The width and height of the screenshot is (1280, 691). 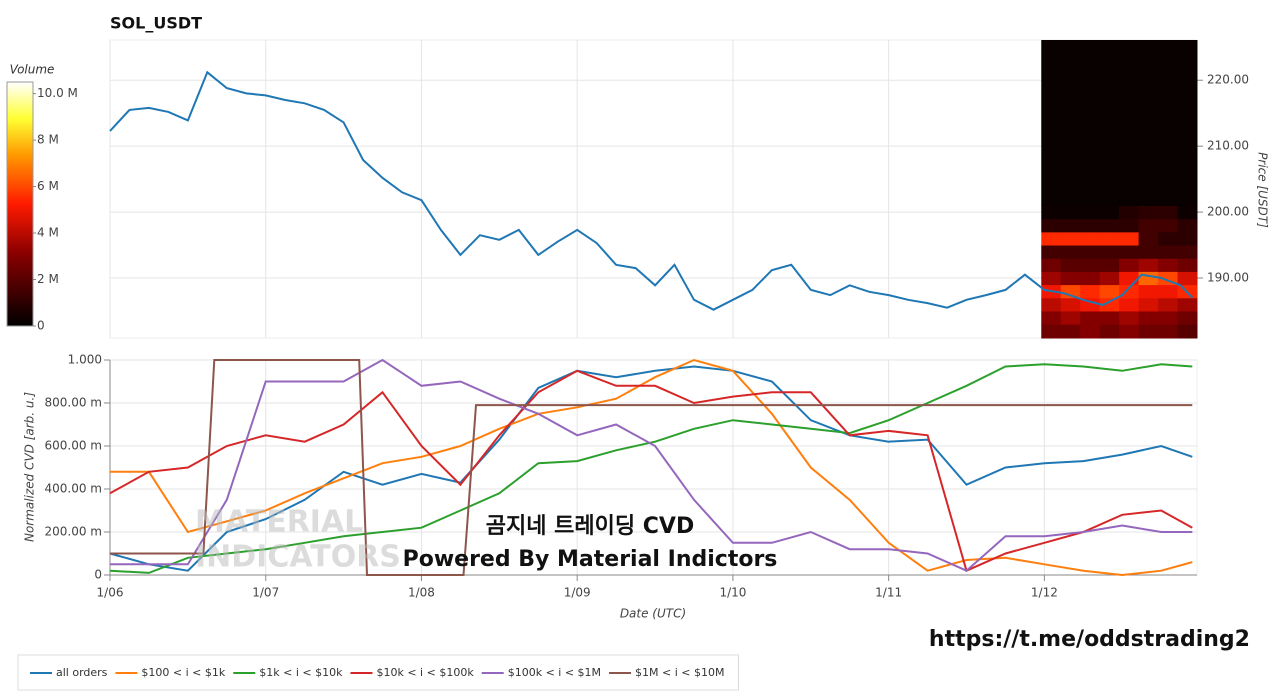 I want to click on colorbar-tick-label: 8 M, so click(x=48, y=140).